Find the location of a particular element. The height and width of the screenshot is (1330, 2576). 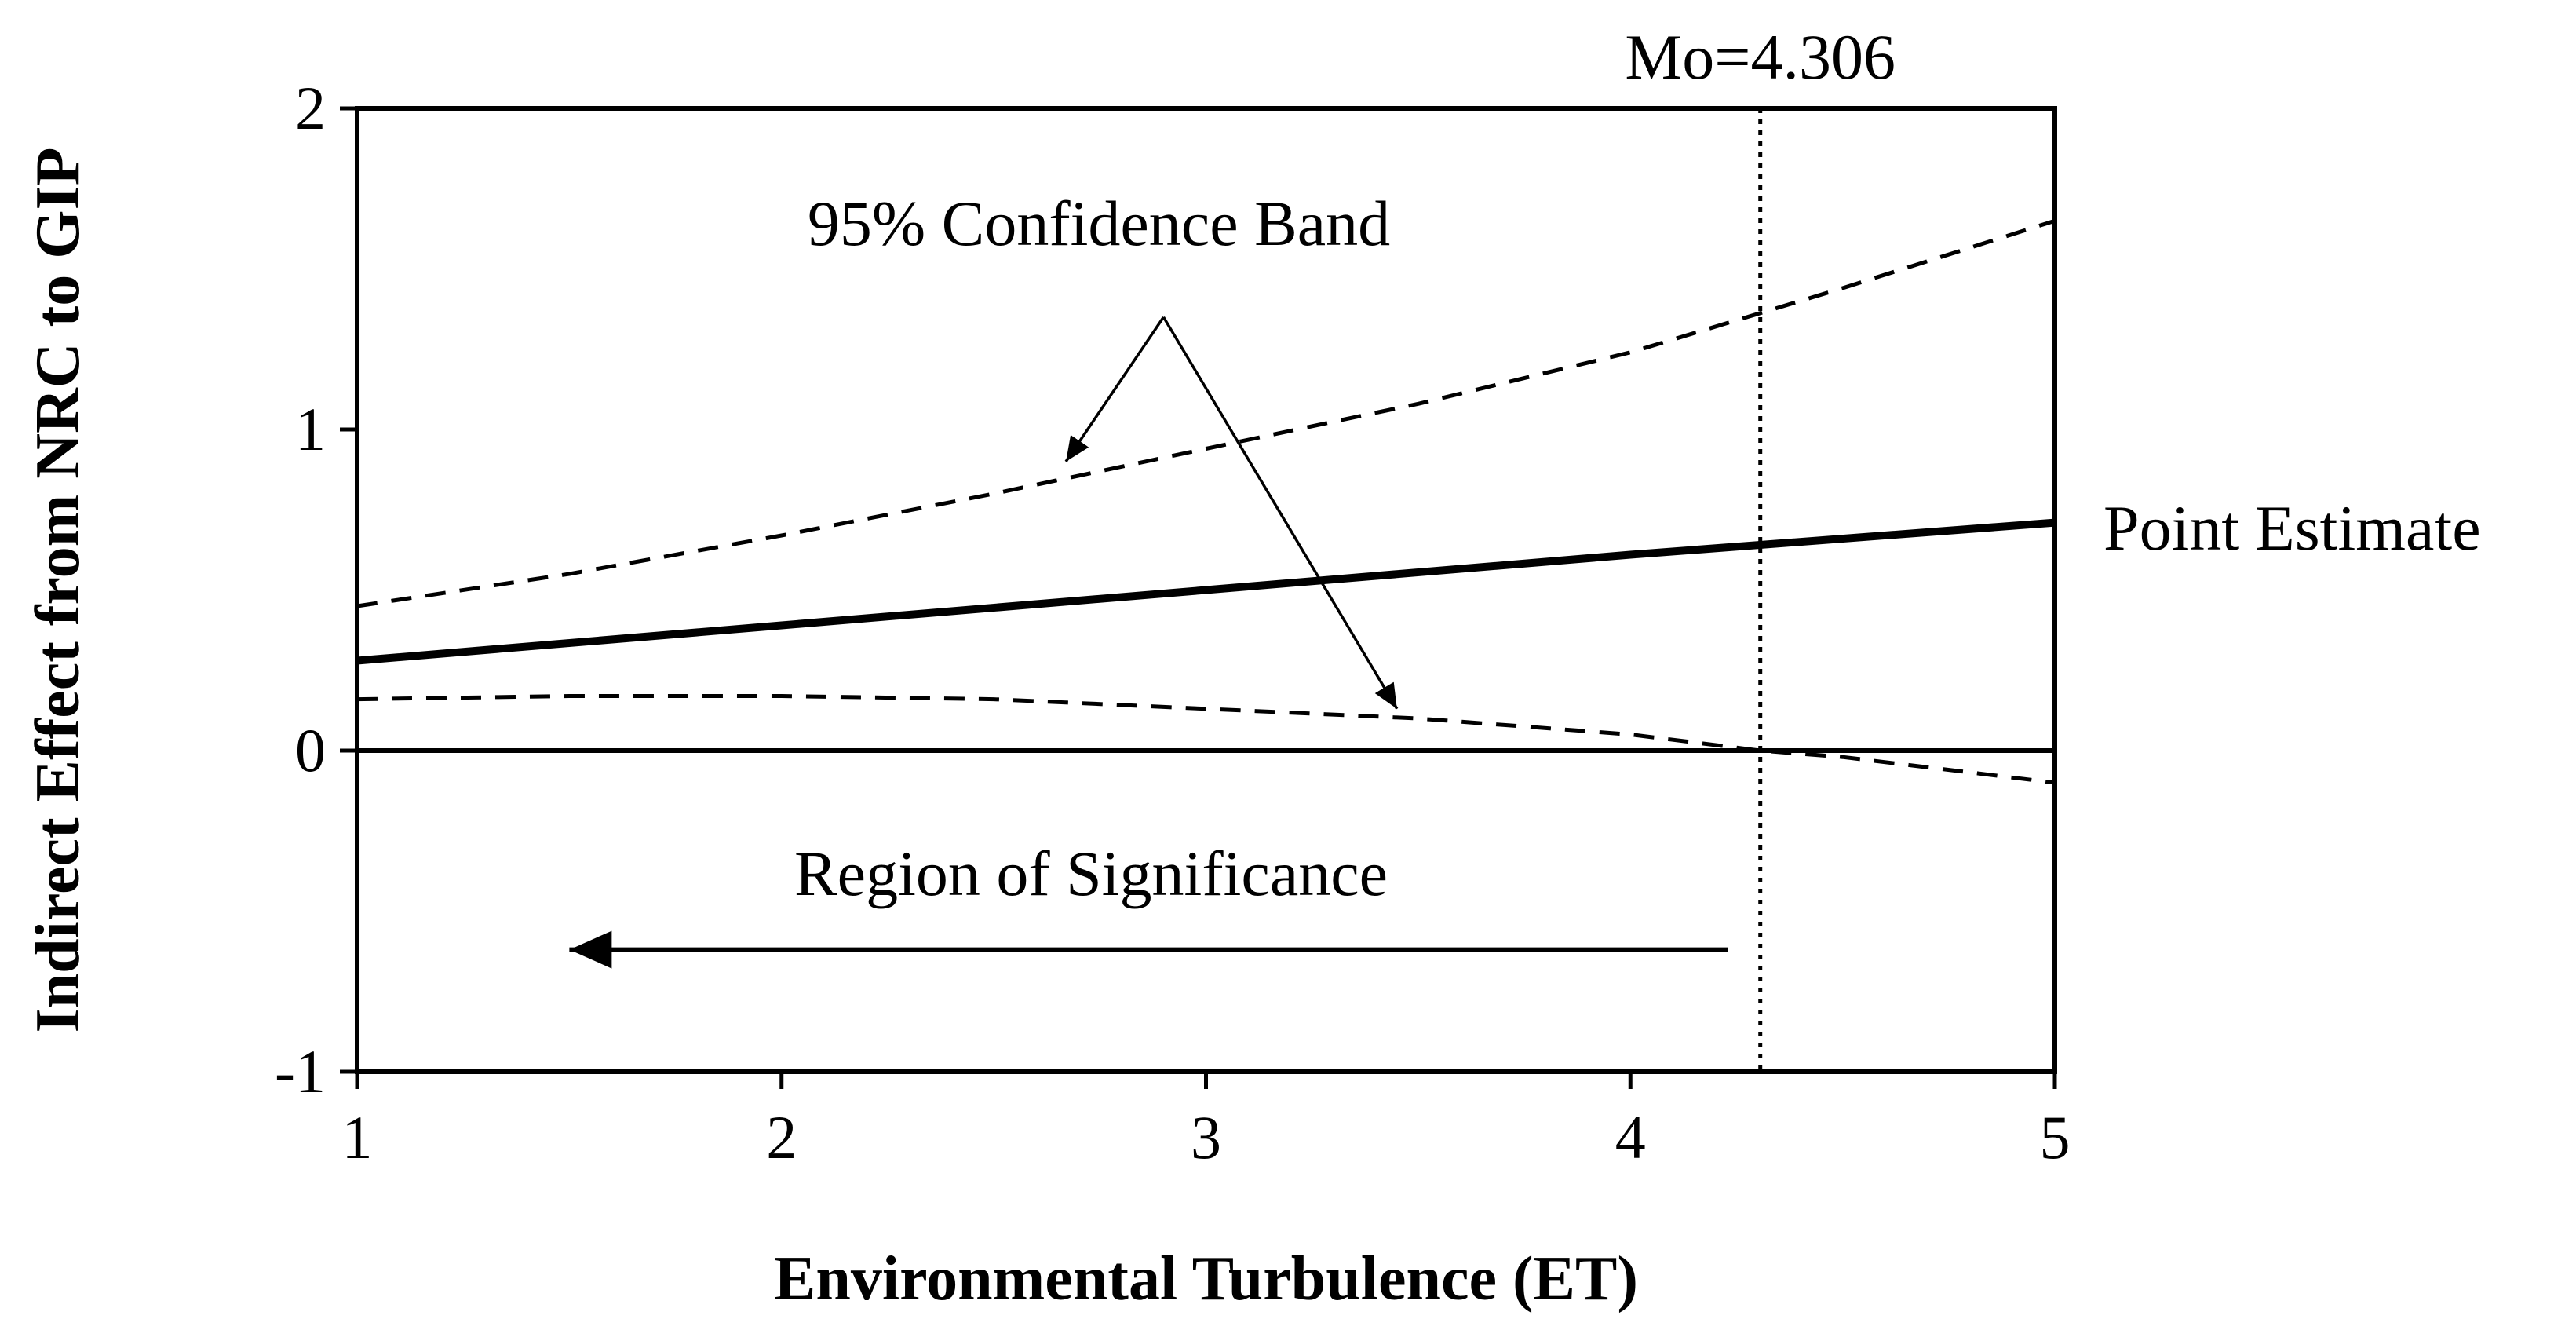

x-tick-label: 4 is located at coordinates (1631, 1137).